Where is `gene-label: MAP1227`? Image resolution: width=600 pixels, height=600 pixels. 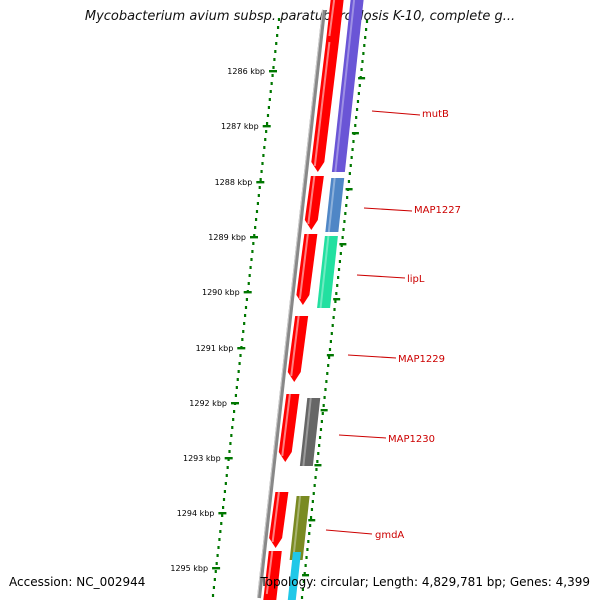 gene-label: MAP1227 is located at coordinates (437, 210).